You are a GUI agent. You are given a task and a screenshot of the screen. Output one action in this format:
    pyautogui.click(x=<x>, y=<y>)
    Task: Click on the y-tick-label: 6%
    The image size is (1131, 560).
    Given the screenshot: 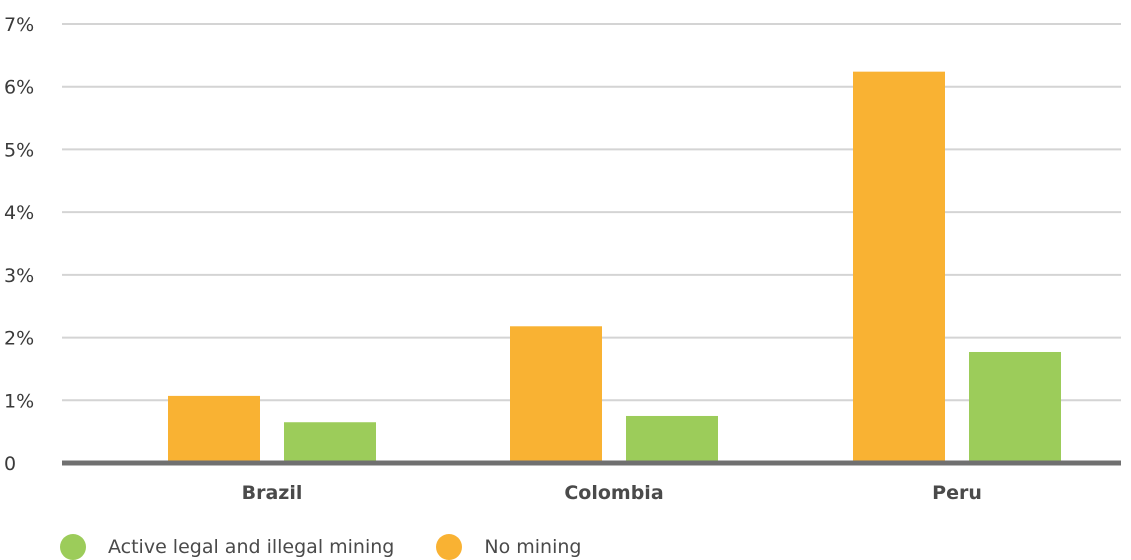 What is the action you would take?
    pyautogui.click(x=19, y=88)
    